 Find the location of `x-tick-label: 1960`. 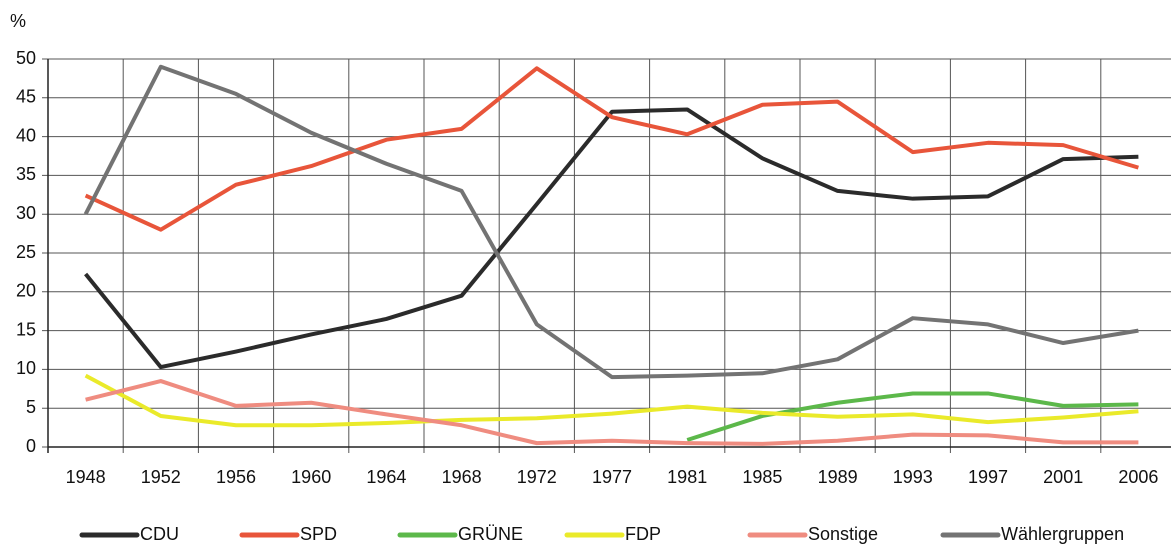

x-tick-label: 1960 is located at coordinates (311, 477).